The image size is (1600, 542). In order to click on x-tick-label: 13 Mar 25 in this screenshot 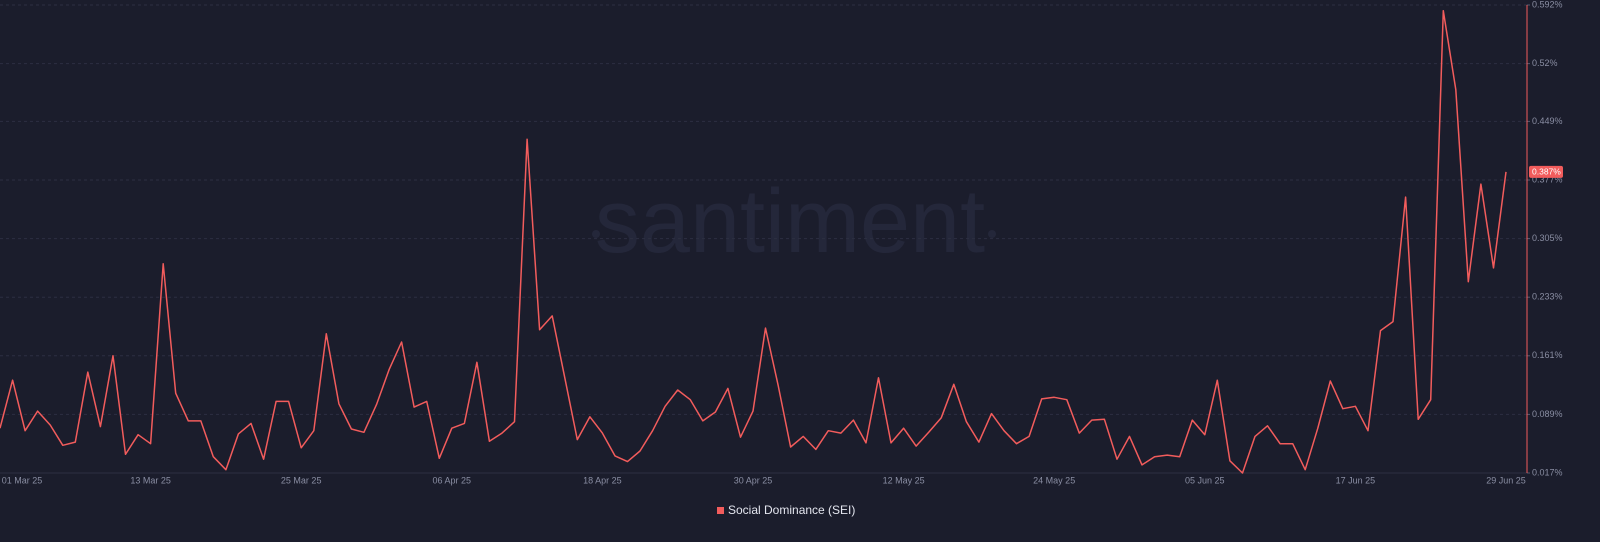, I will do `click(150, 480)`.